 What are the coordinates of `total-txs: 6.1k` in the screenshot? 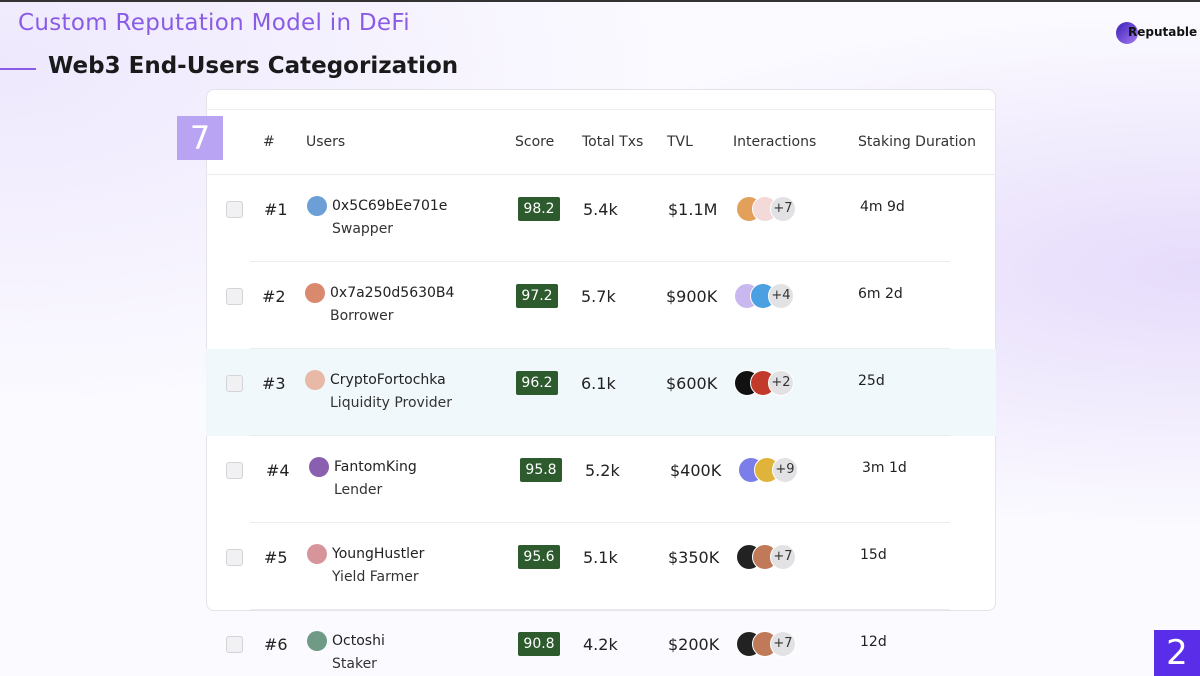 It's located at (598, 383).